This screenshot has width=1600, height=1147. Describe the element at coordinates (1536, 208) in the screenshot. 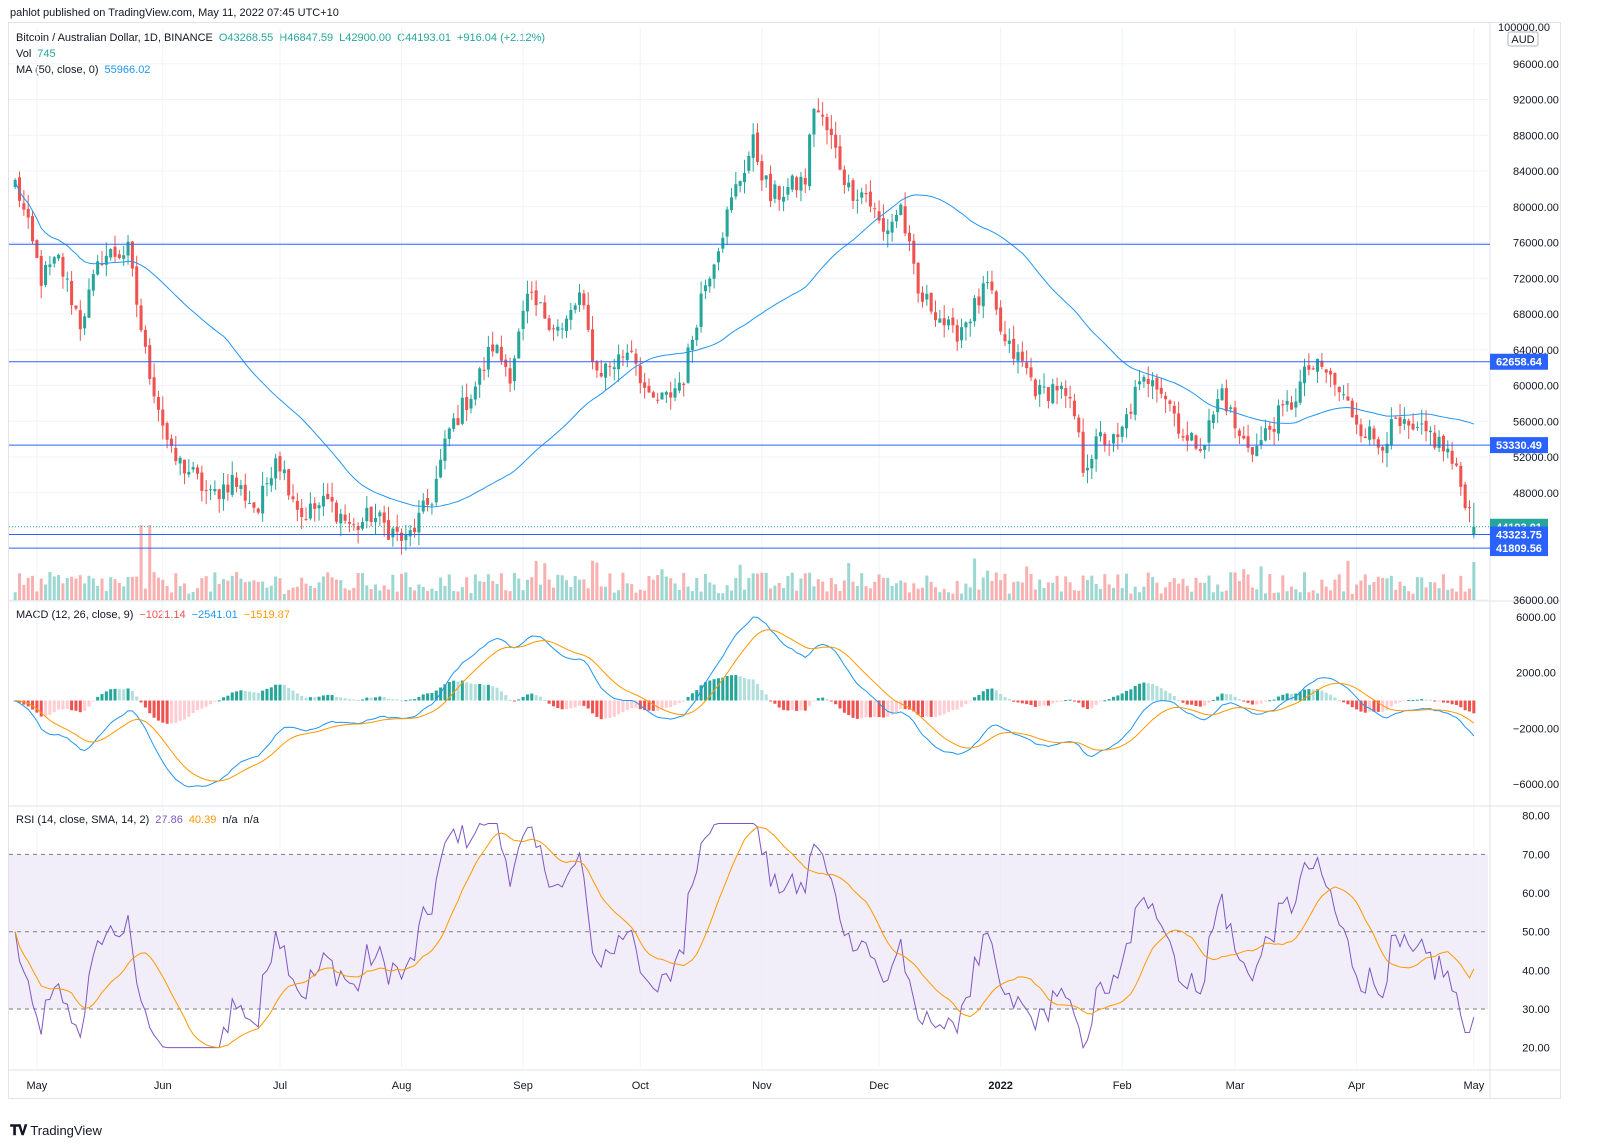

I see `price-axis-label: 80000.00` at that location.